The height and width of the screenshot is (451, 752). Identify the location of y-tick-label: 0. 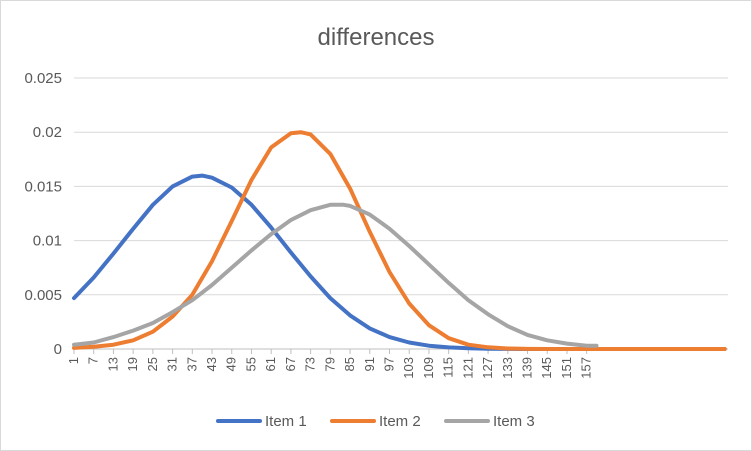
(58, 349).